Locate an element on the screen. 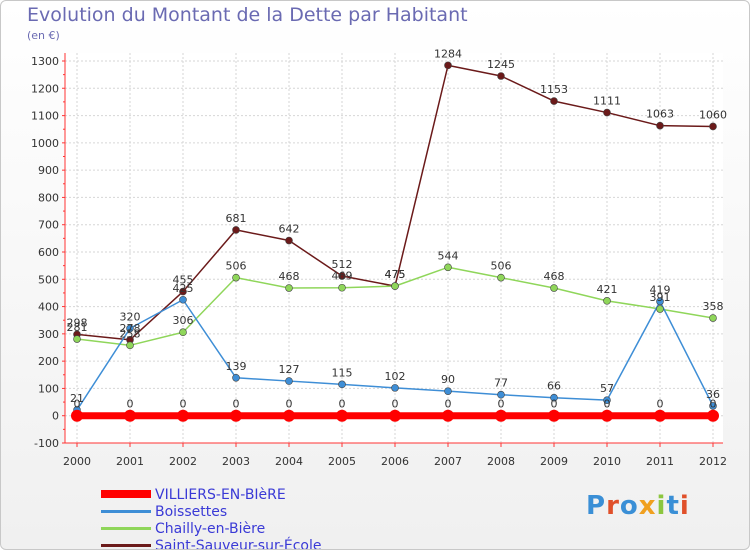 This screenshot has height=550, width=750. y-tick-label: 300 is located at coordinates (48, 334).